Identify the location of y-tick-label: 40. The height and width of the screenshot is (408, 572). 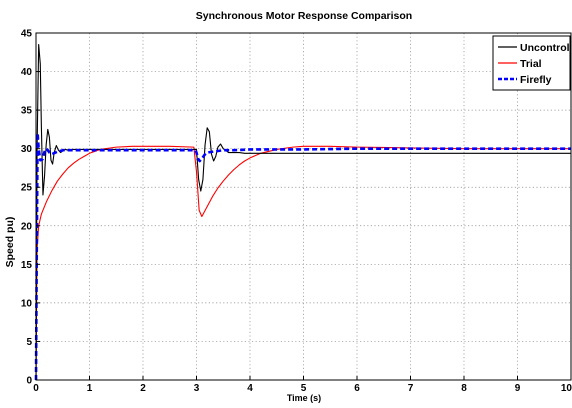
(27, 72).